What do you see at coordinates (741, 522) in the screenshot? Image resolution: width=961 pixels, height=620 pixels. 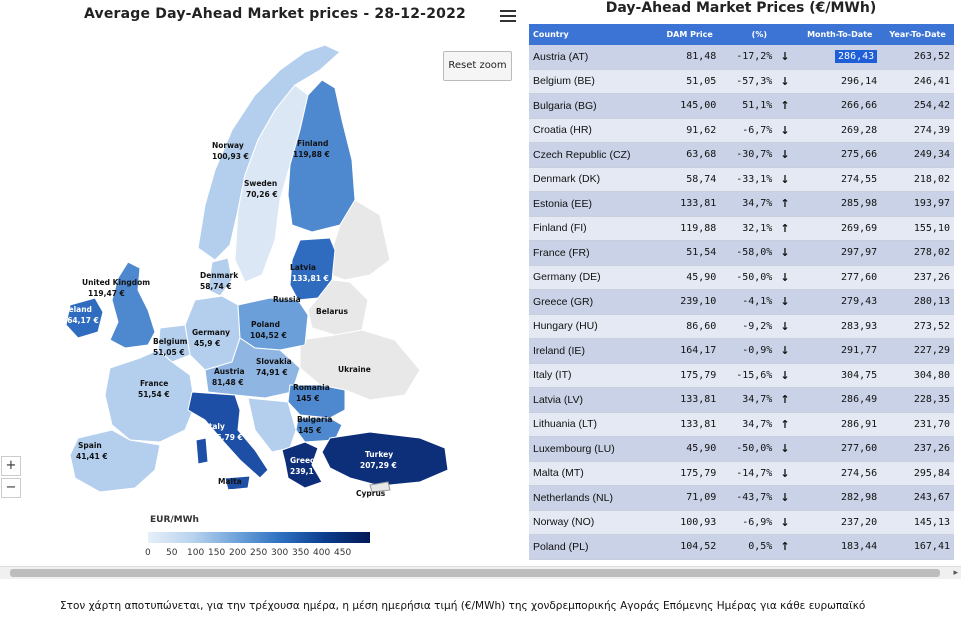 I see `table-row: Norway (NO) 100,93 -6,9% ↓ 237,20 145,13` at bounding box center [741, 522].